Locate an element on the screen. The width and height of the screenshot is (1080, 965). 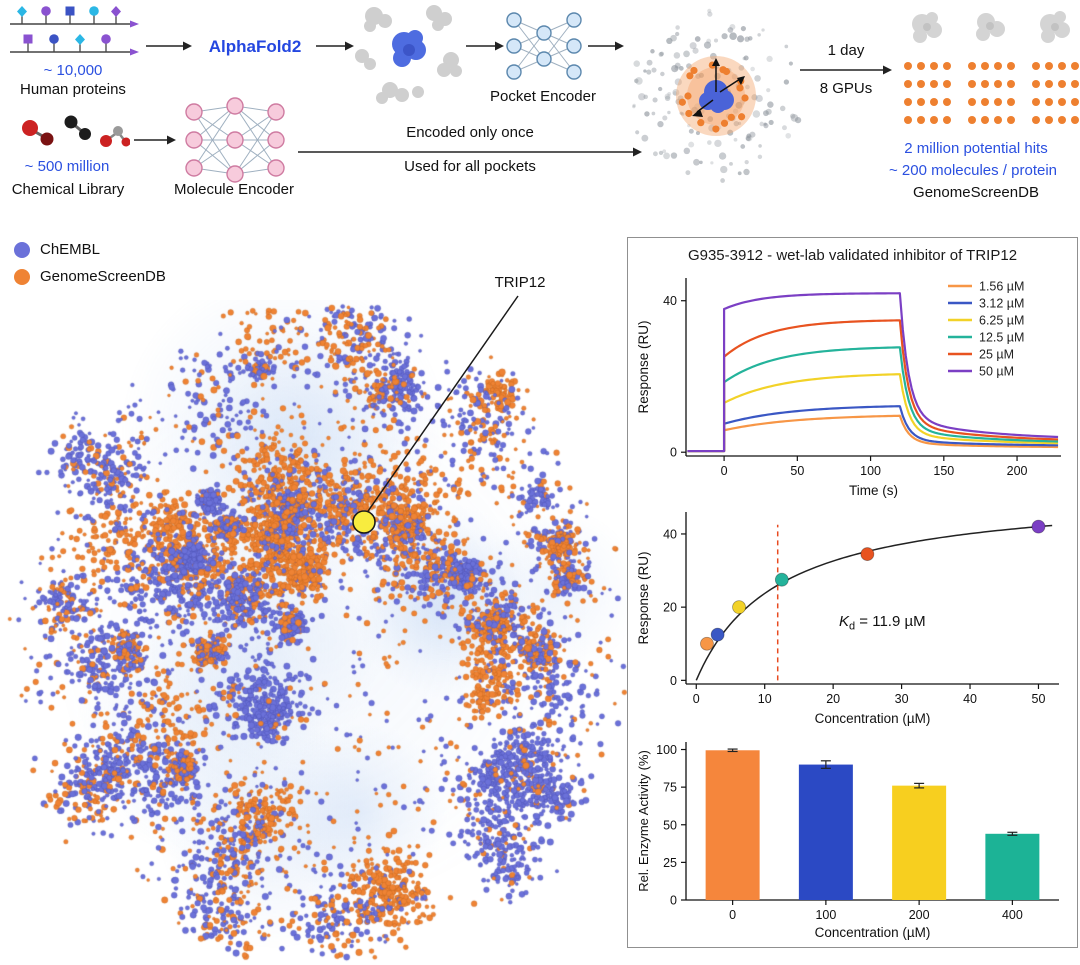
hit-proteins-icon is located at coordinates (991, 27).